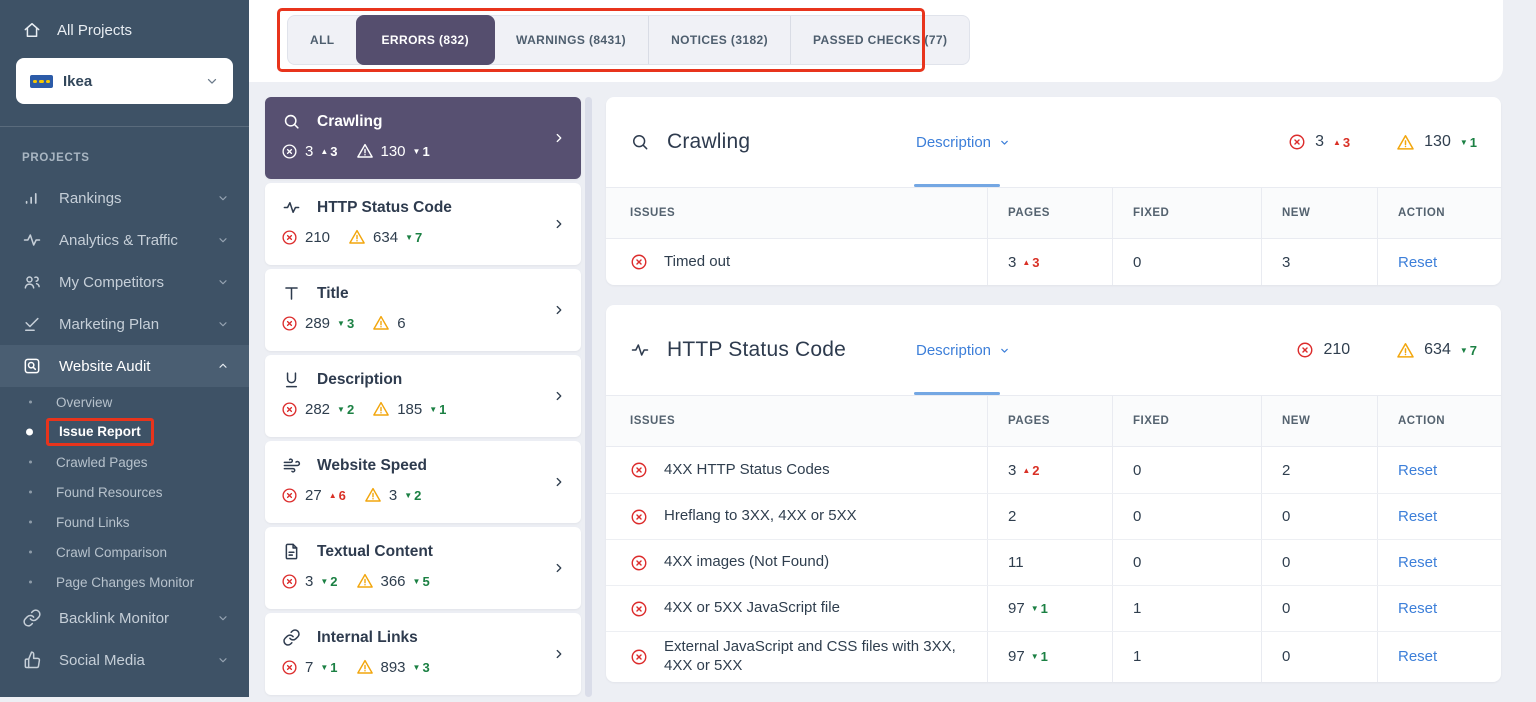 Image resolution: width=1536 pixels, height=702 pixels. I want to click on category-card-title: Title 289 ▼ 3 6, so click(423, 310).